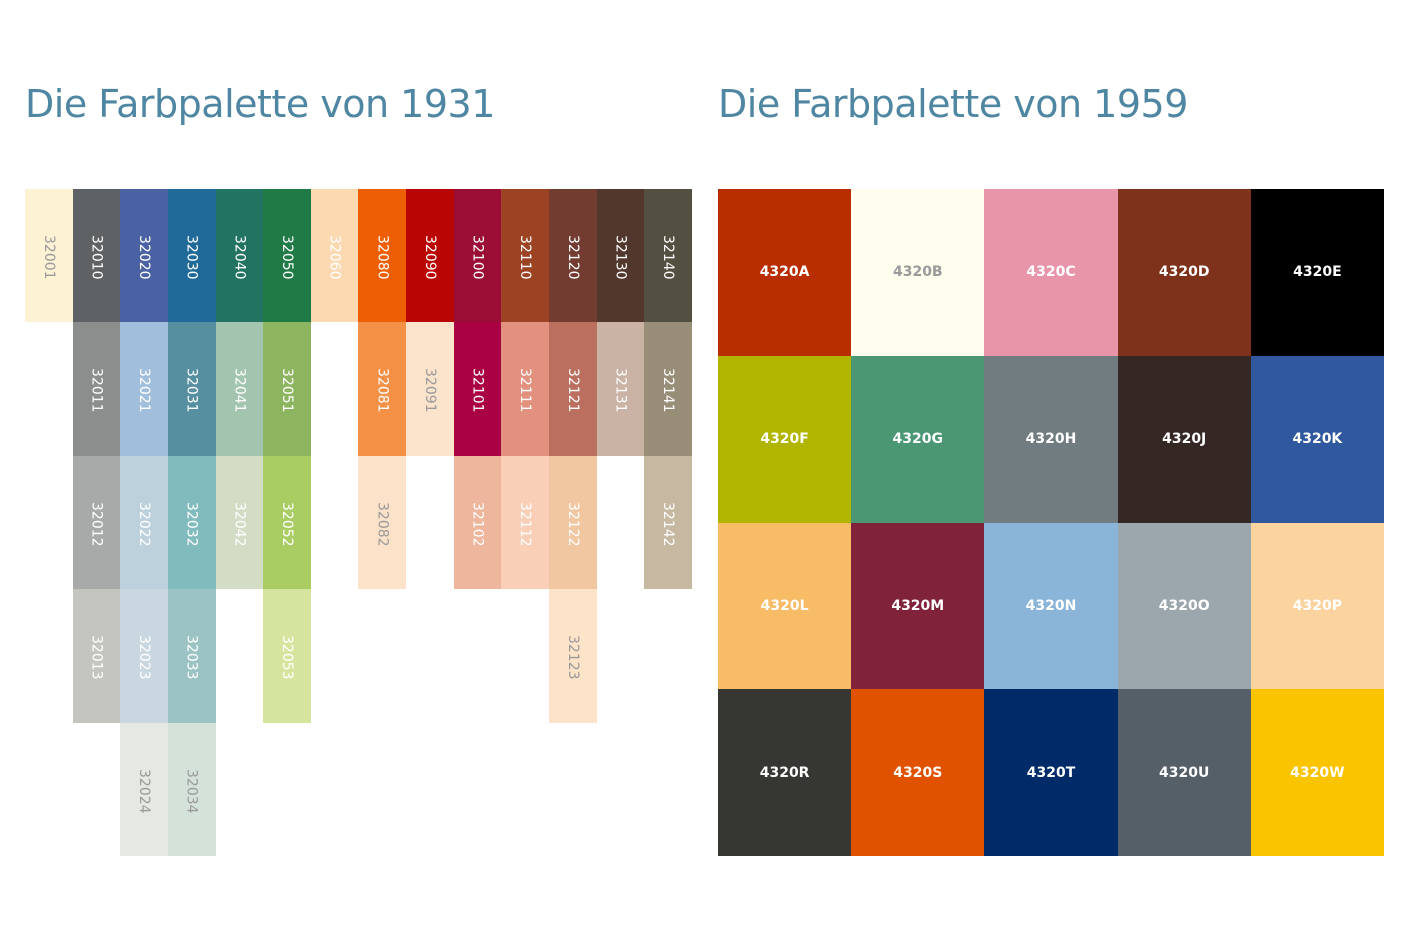  Describe the element at coordinates (1317, 606) in the screenshot. I see `color-swatch: 4320P` at that location.